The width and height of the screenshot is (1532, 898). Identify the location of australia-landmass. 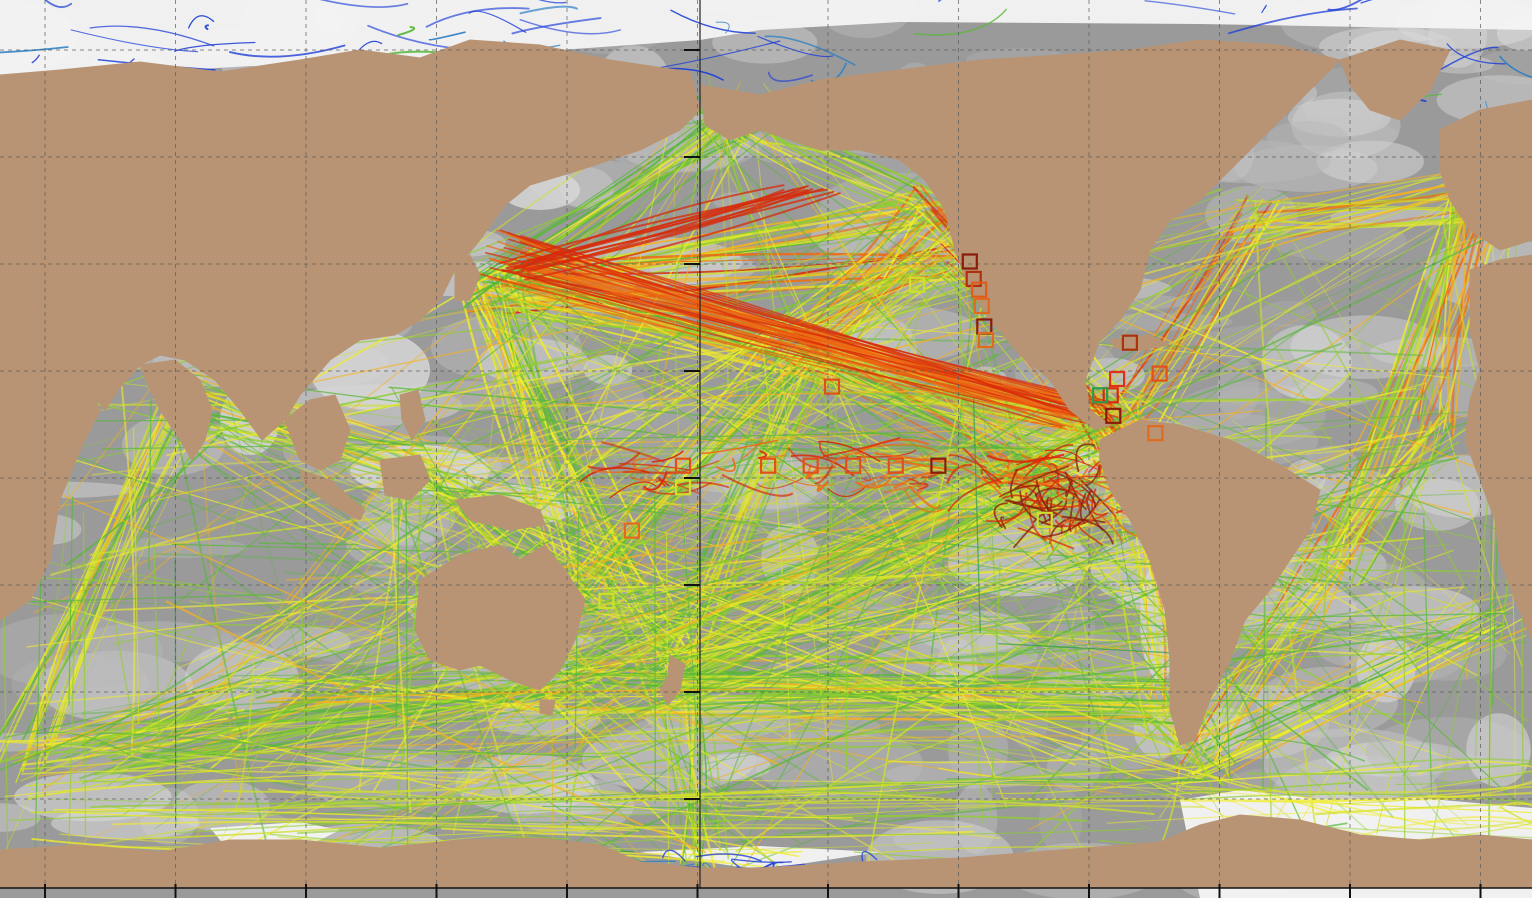
(500, 617).